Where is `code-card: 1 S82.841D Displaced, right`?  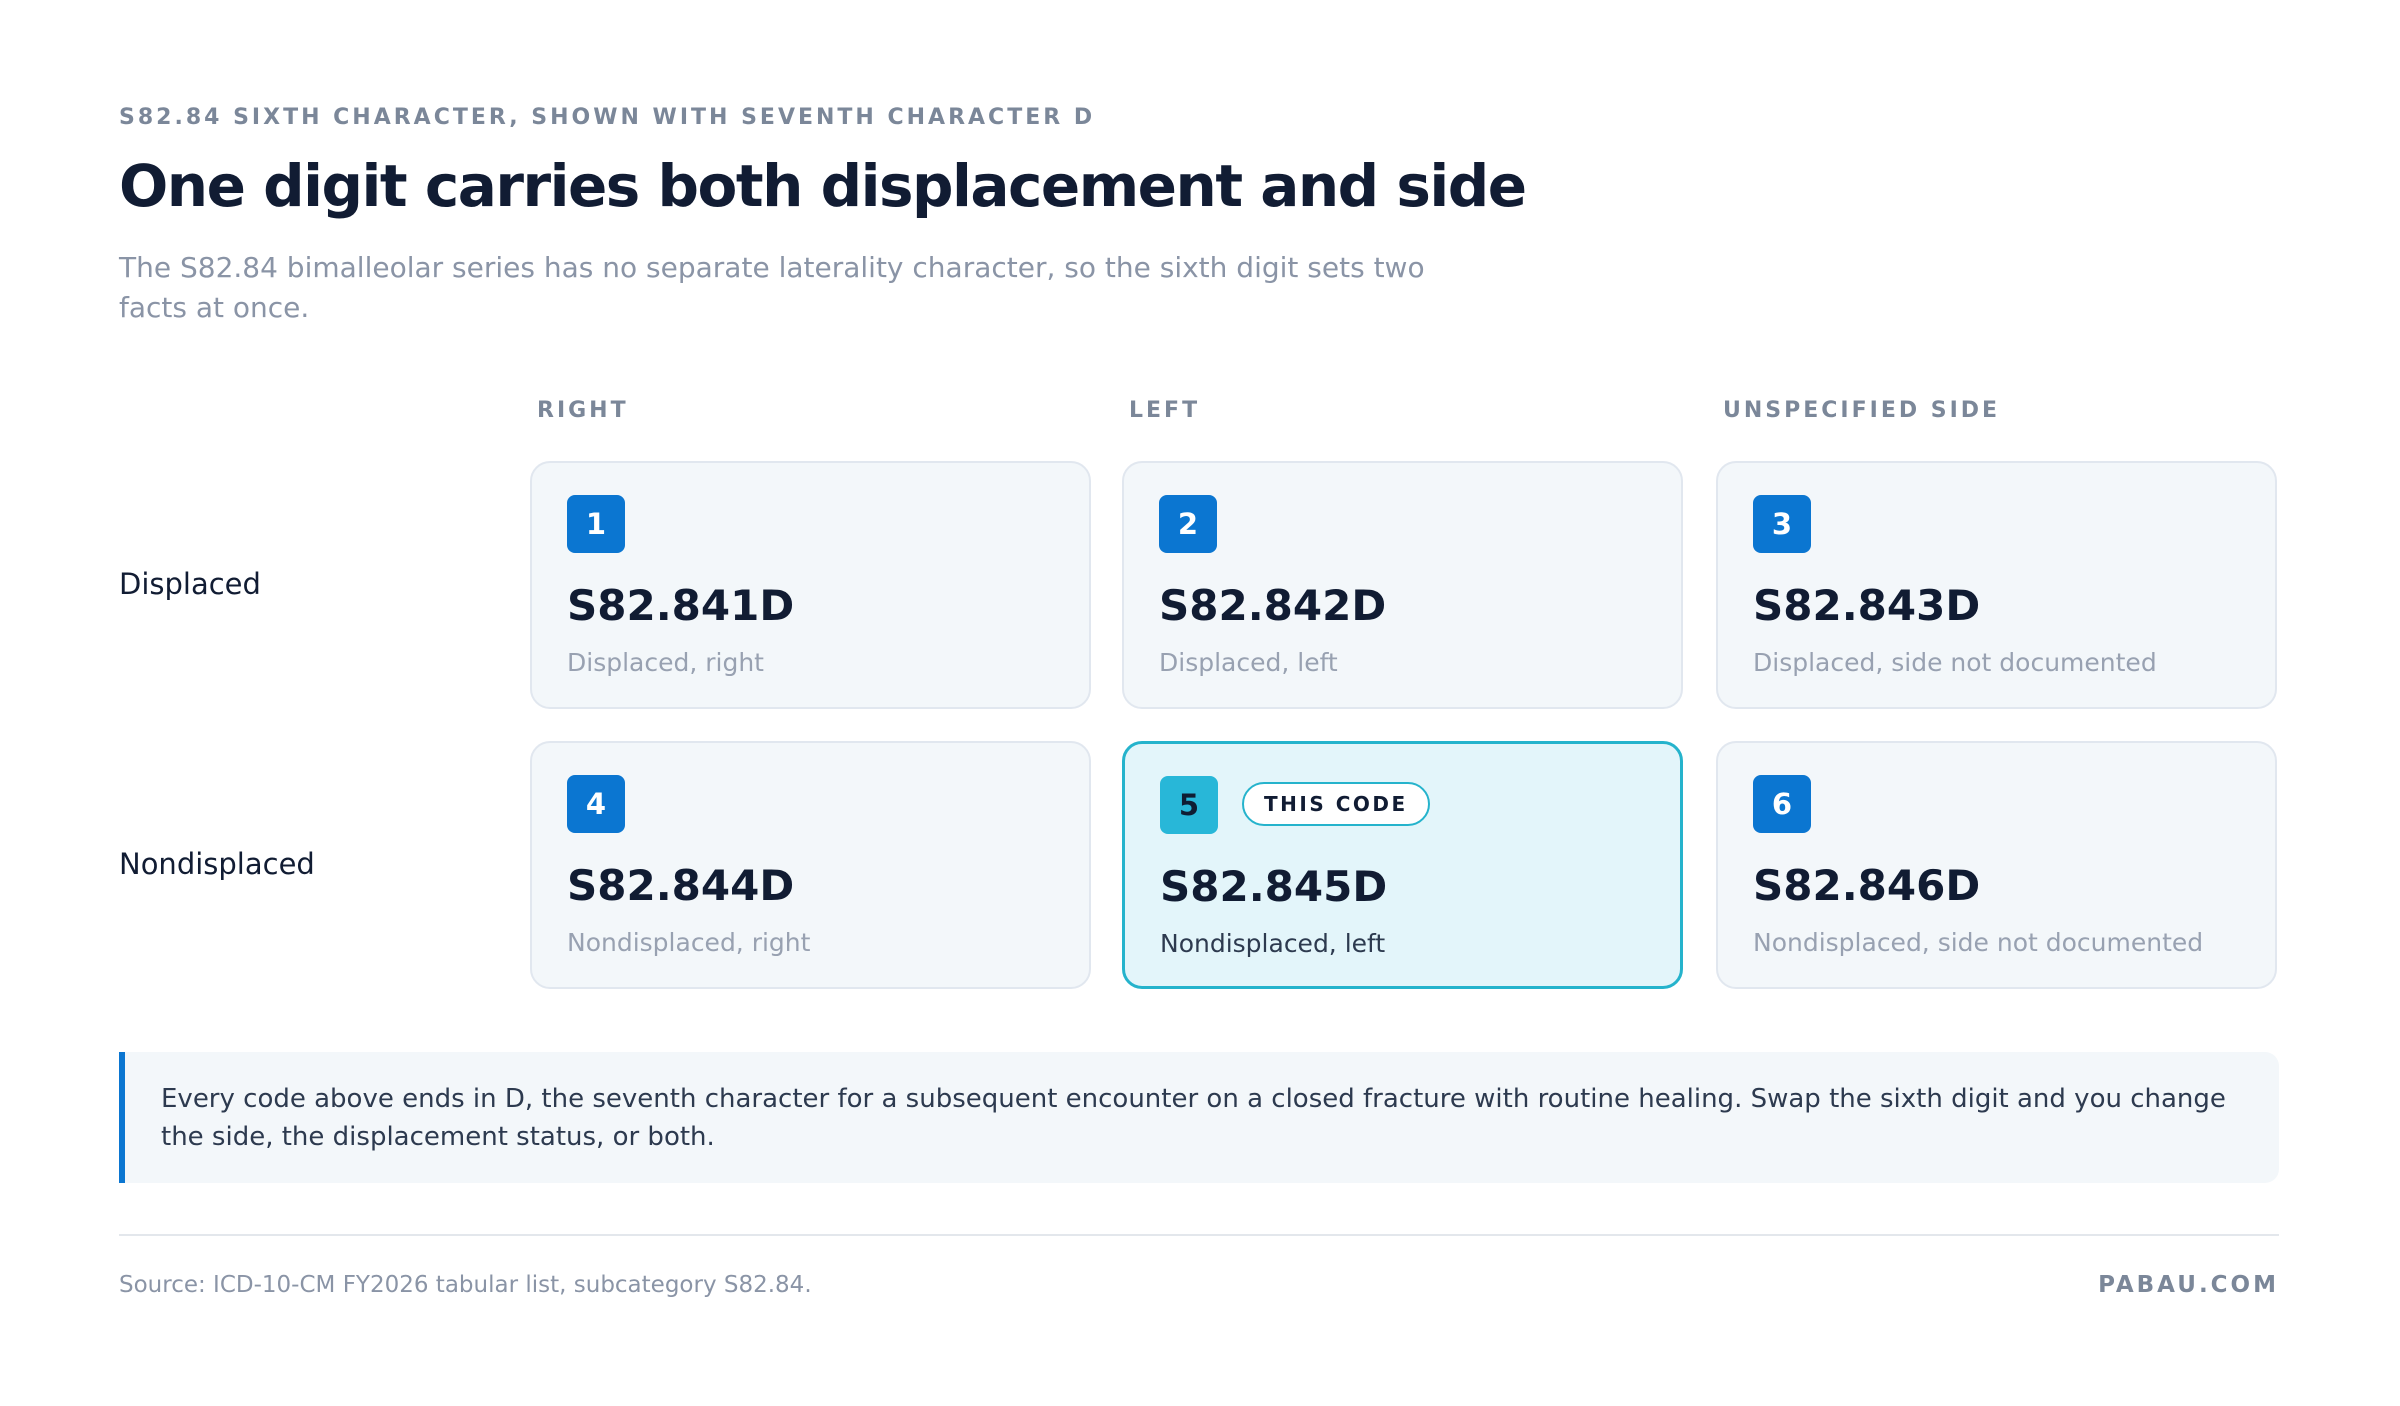 code-card: 1 S82.841D Displaced, right is located at coordinates (810, 585).